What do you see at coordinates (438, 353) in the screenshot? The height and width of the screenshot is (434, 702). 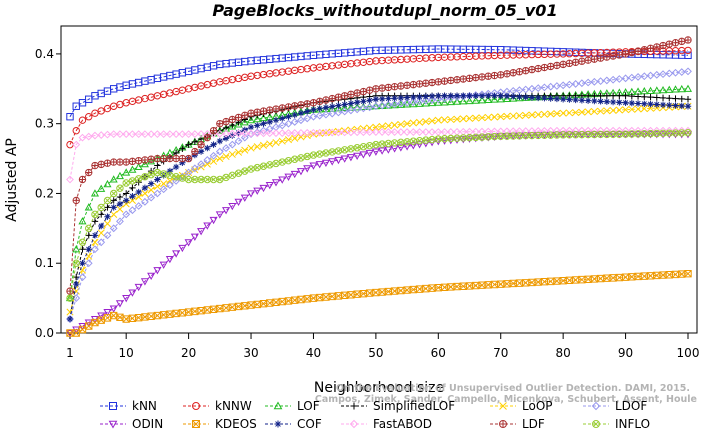 I see `x-tick-label: 60` at bounding box center [438, 353].